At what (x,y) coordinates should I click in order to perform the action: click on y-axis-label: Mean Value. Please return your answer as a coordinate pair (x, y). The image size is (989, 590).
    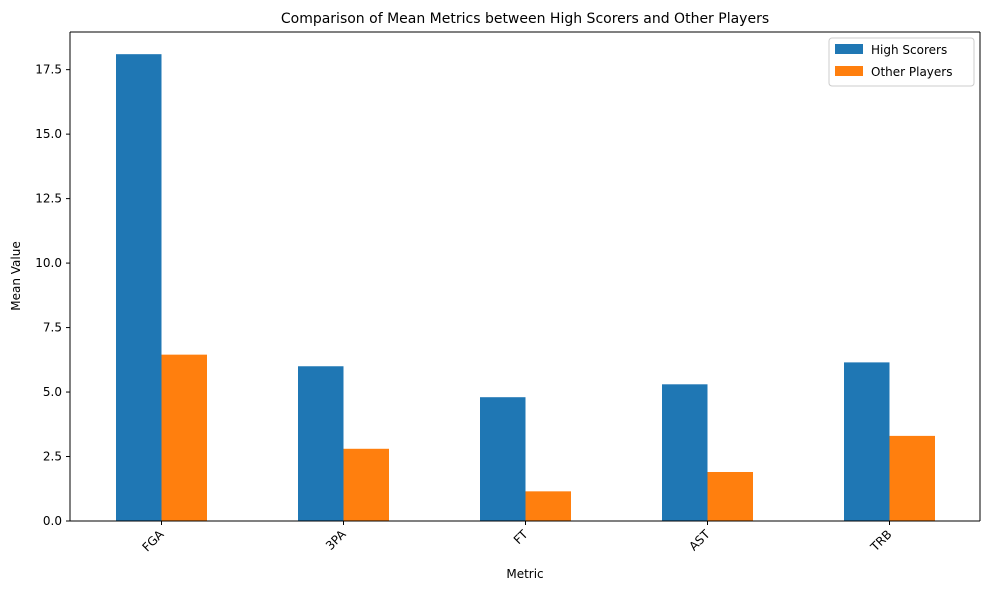
    Looking at the image, I should click on (16, 275).